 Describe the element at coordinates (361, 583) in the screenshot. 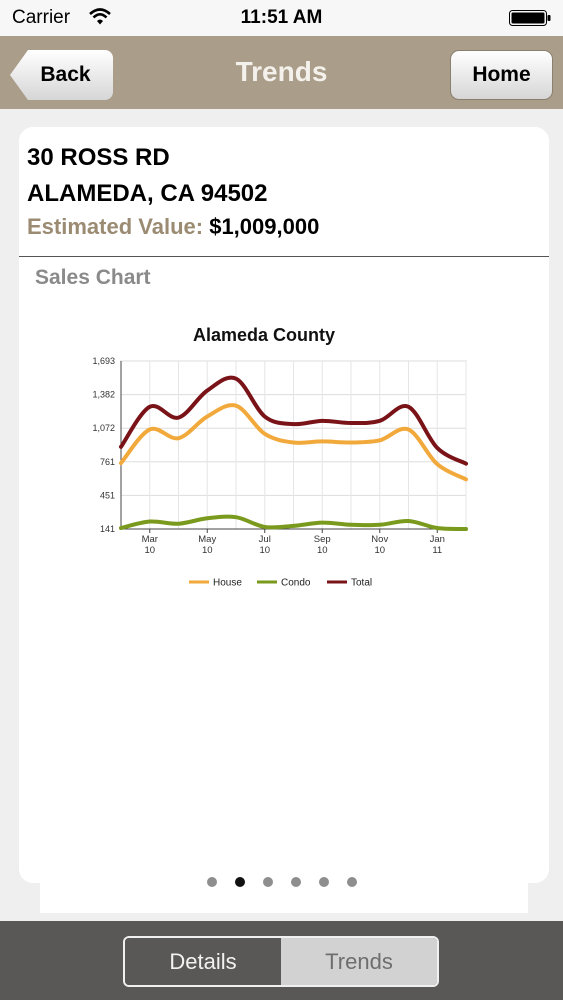

I see `legend-label-total: Total` at that location.